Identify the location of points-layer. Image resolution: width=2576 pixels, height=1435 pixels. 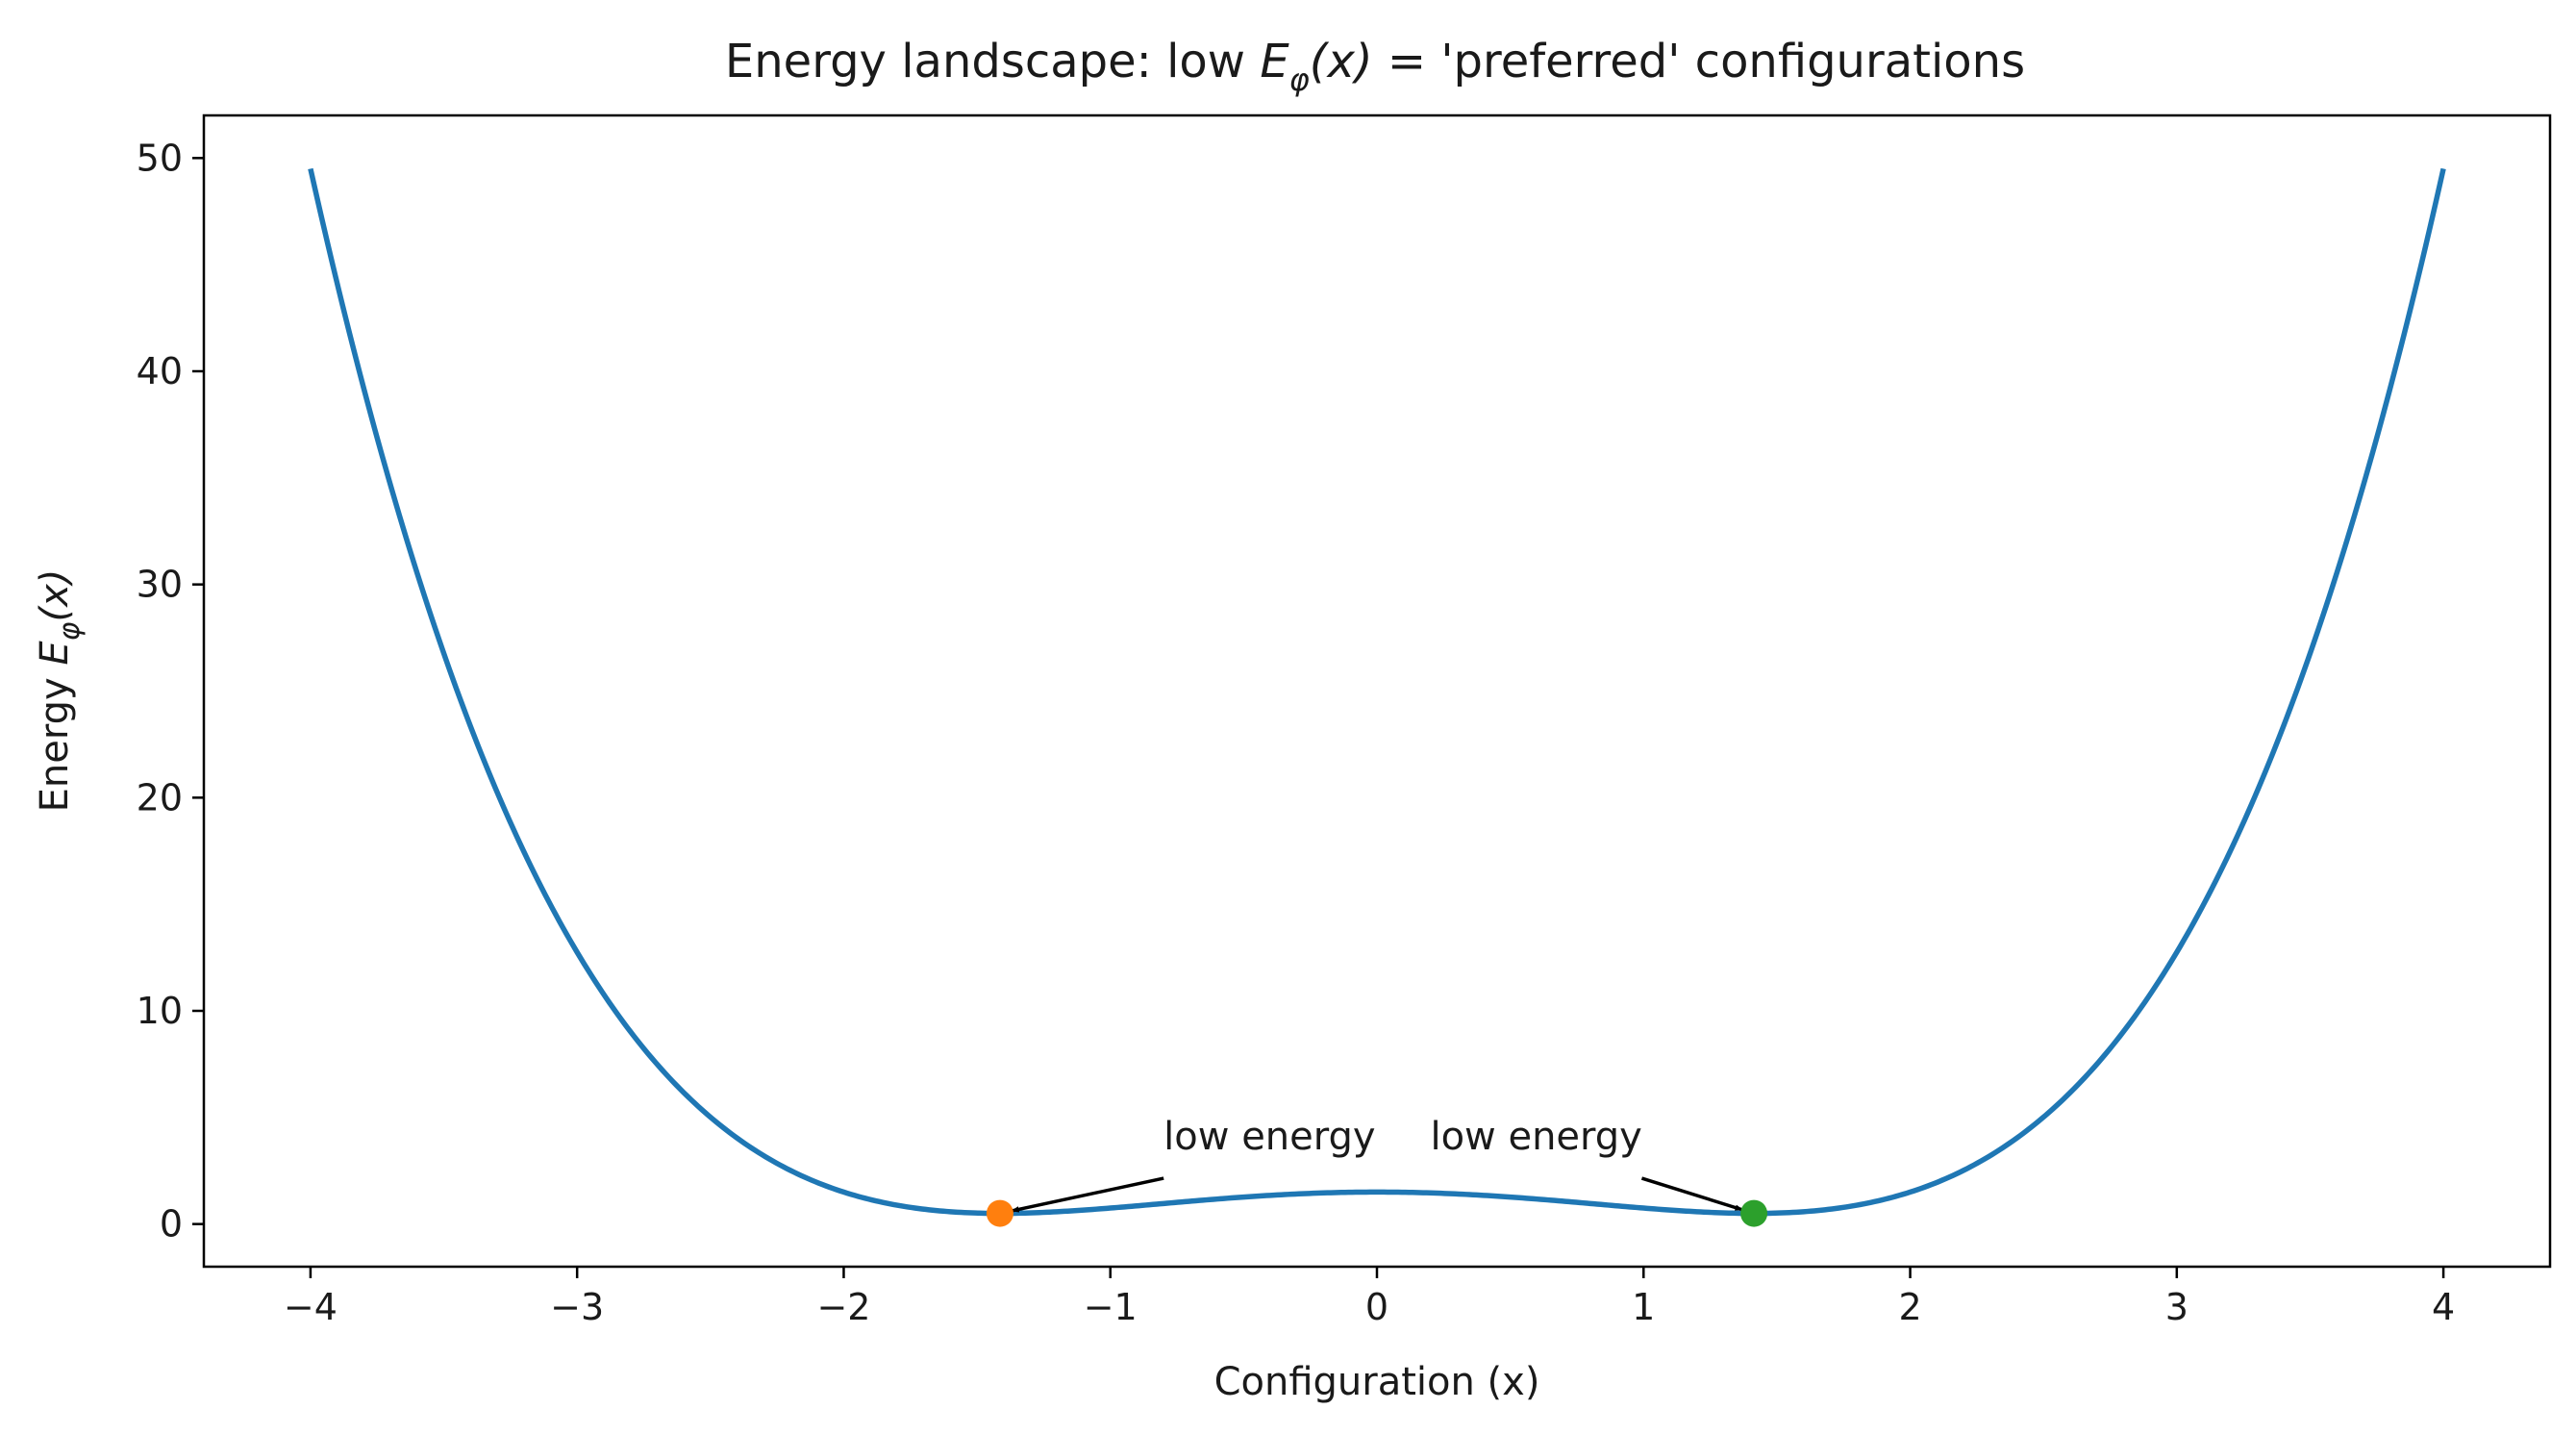
(1377, 1213).